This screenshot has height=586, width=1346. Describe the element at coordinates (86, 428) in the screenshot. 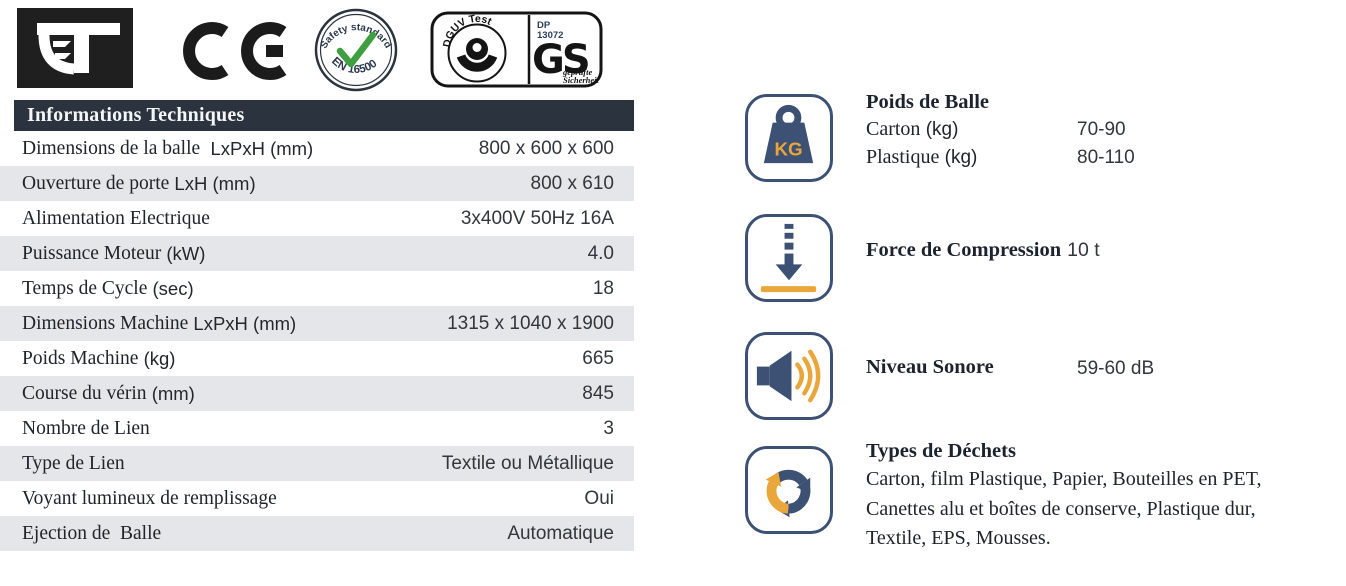

I see `spec-label: Nombre de Lien` at that location.